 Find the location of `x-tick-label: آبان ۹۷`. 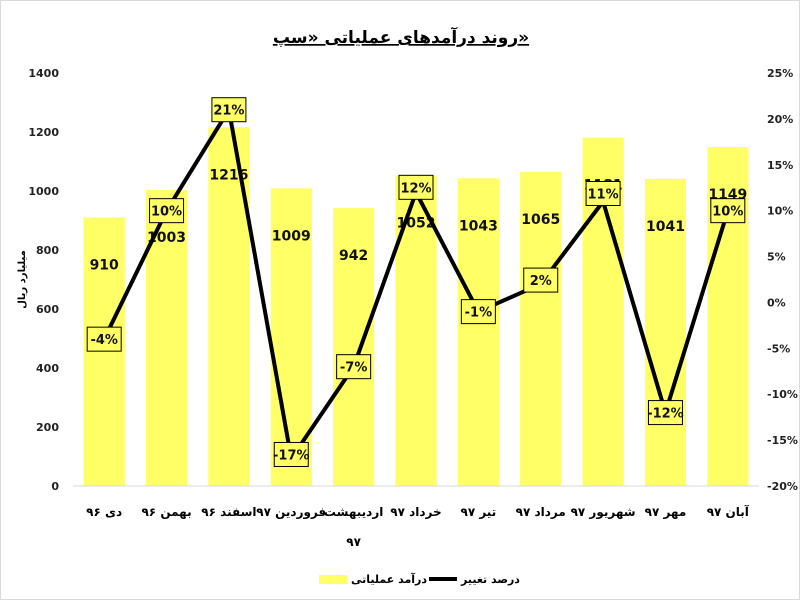

x-tick-label: آبان ۹۷ is located at coordinates (728, 511).